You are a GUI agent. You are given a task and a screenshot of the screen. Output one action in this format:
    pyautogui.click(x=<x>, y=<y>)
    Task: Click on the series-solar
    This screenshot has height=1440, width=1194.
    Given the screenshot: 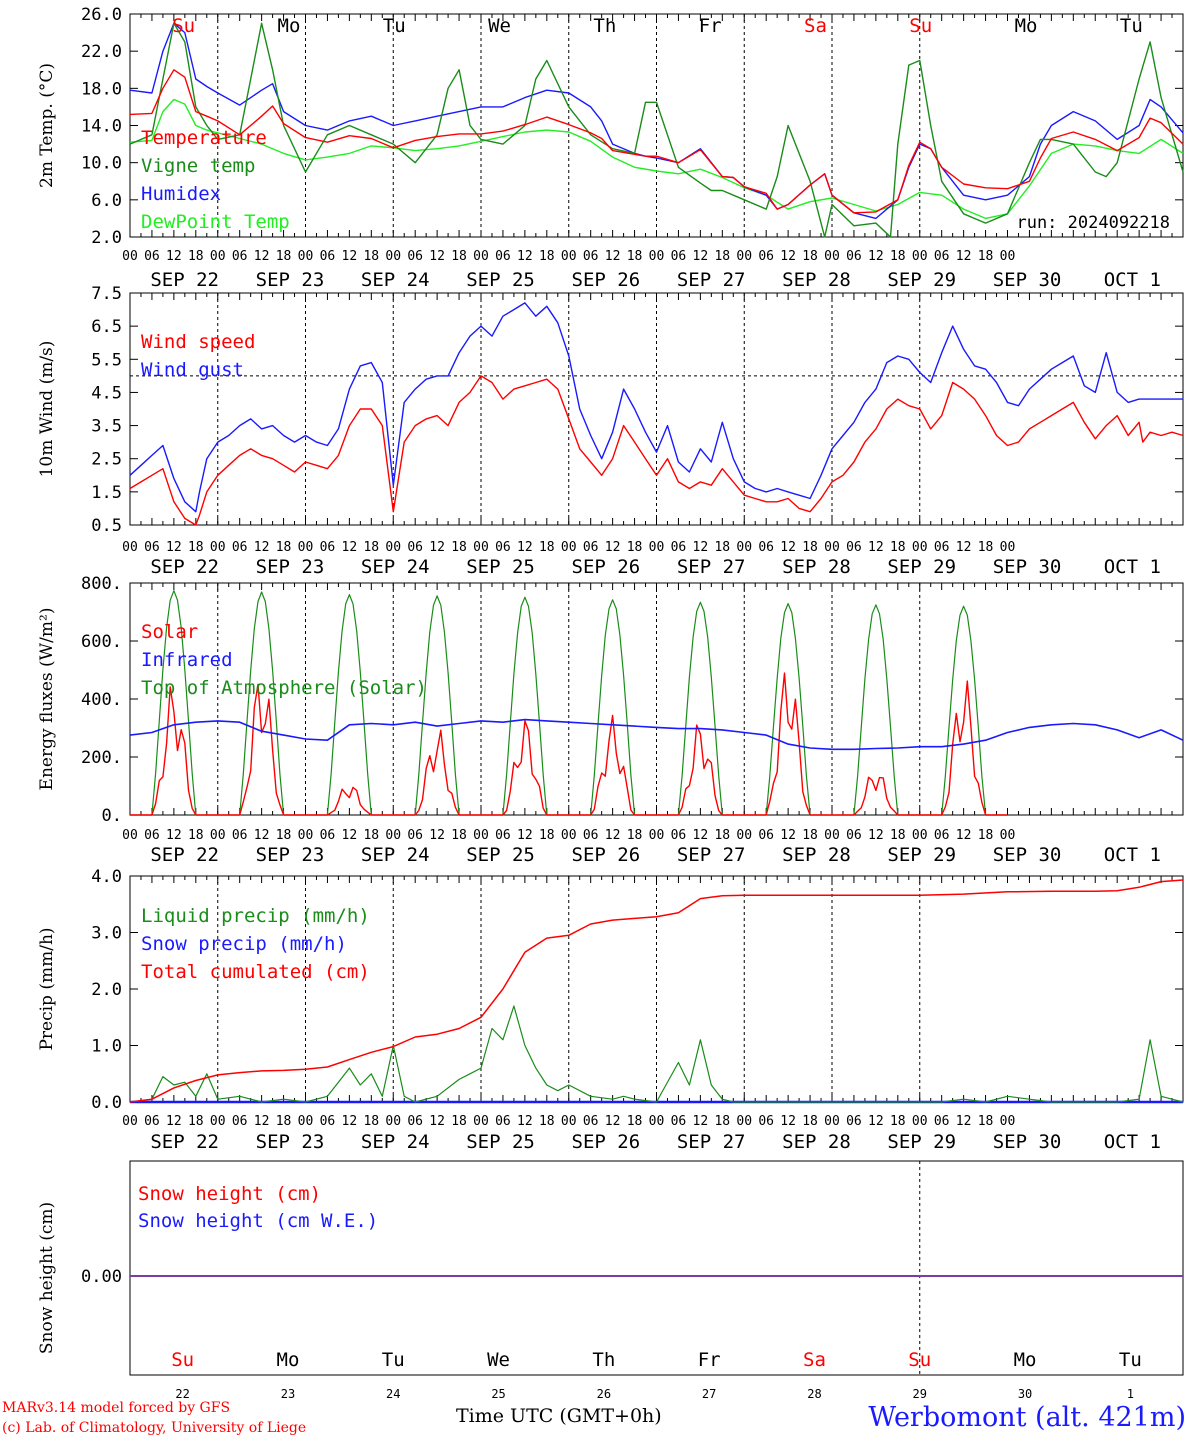 What is the action you would take?
    pyautogui.click(x=569, y=744)
    